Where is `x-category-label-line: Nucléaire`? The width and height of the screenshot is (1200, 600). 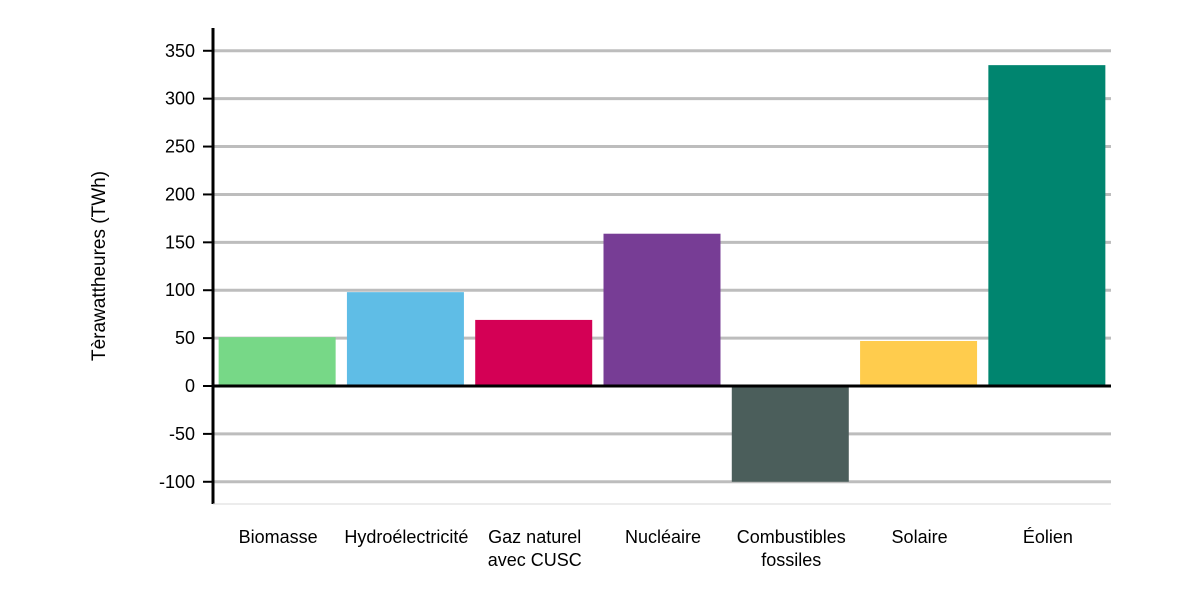
x-category-label-line: Nucléaire is located at coordinates (663, 537).